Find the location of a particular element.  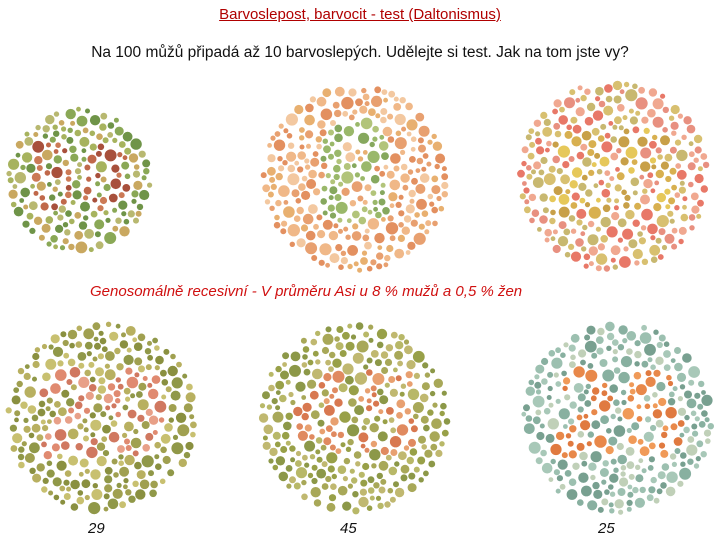

plate-6-answer: 25 is located at coordinates (606, 528).